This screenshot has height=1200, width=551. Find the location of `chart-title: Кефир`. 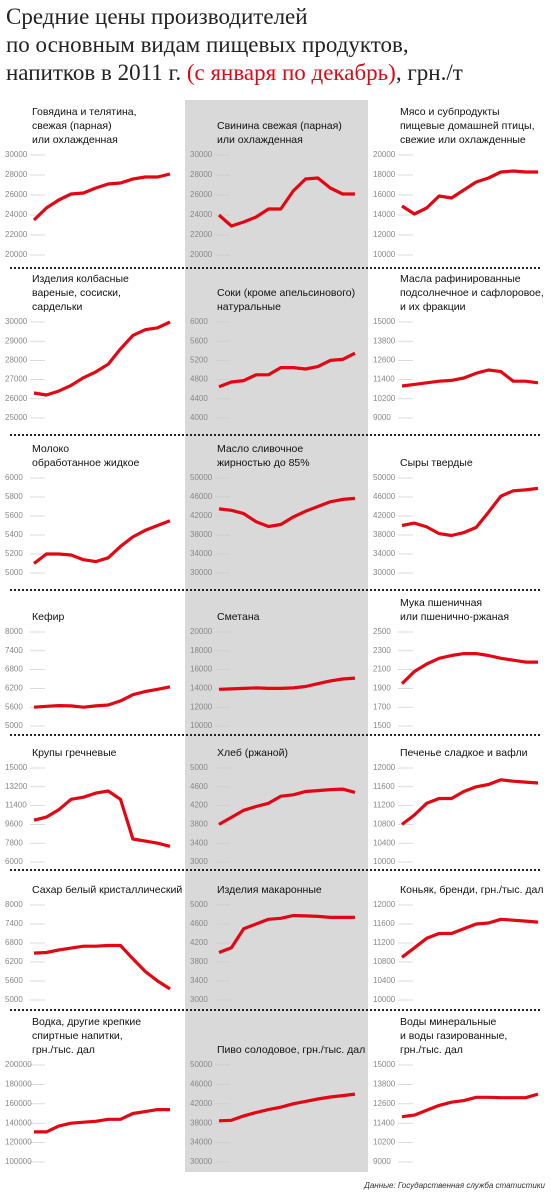

chart-title: Кефир is located at coordinates (48, 617).